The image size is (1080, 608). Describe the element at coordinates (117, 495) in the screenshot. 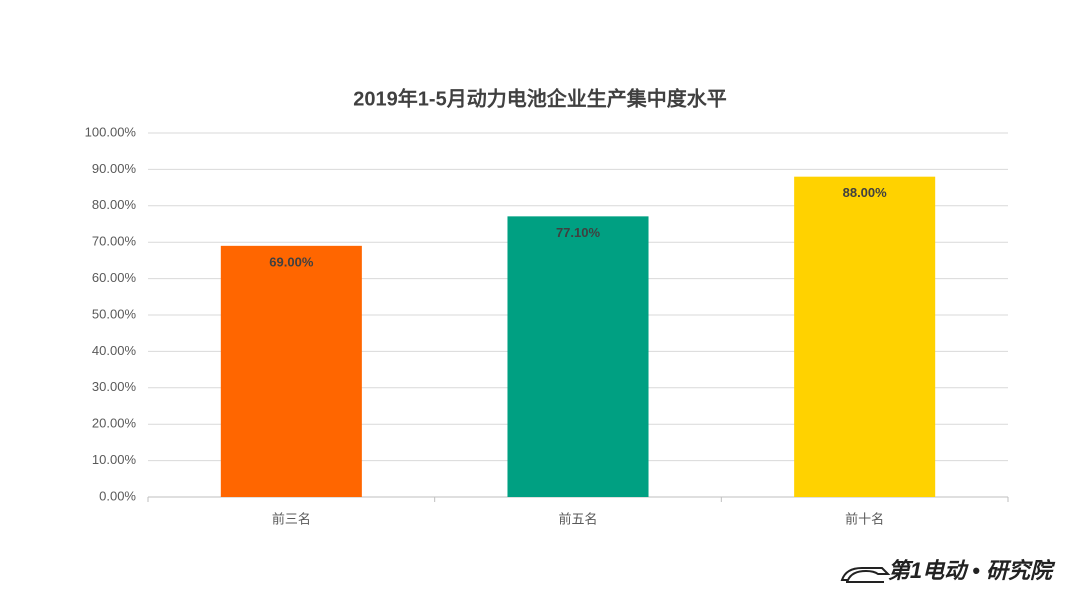

I see `y-tick-label: 0.00%` at that location.